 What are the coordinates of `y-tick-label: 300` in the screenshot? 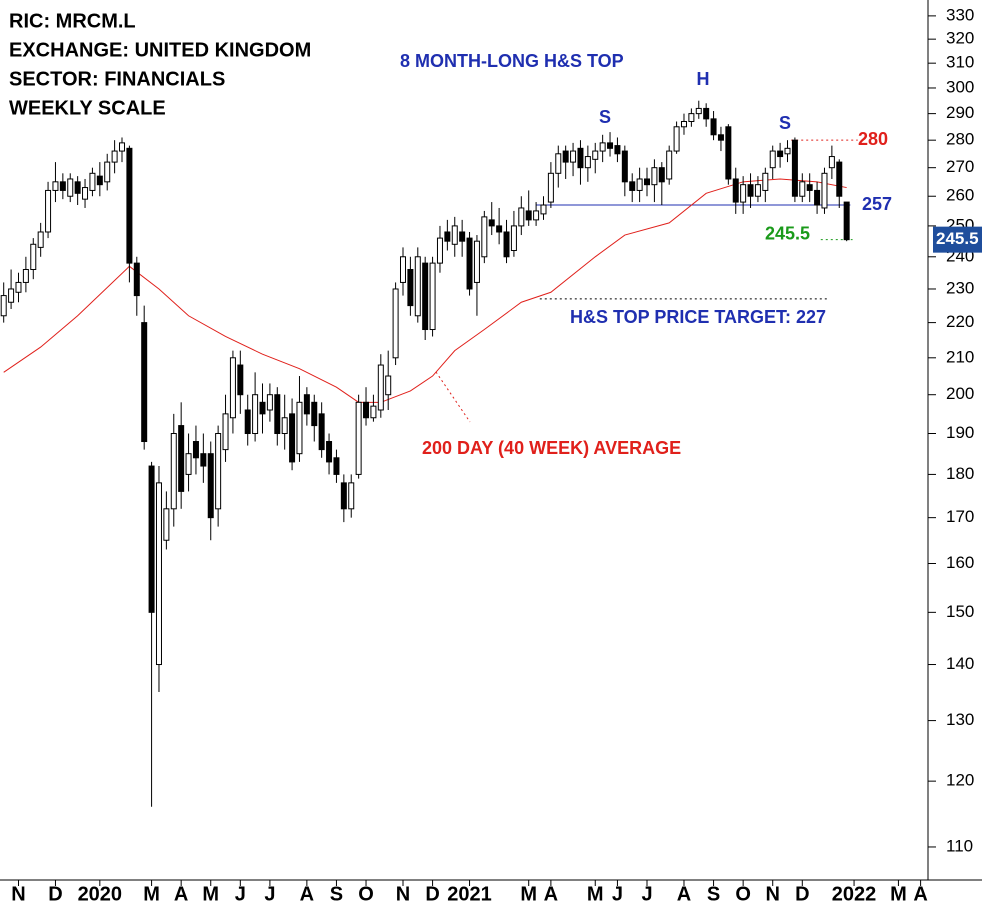 It's located at (960, 86).